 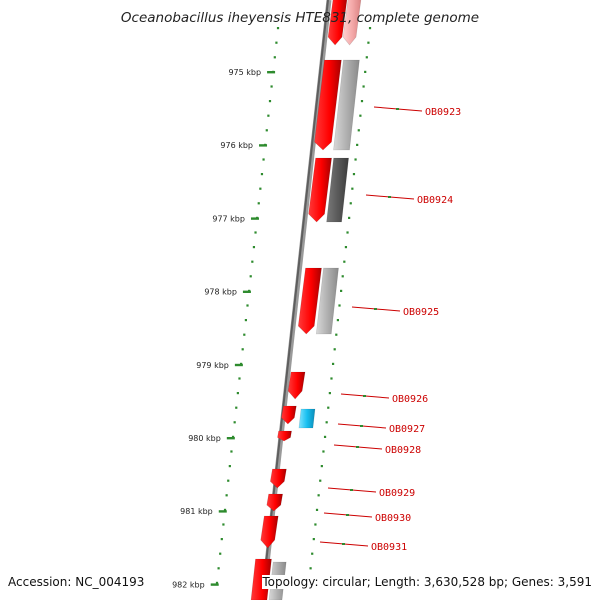 I want to click on scale-tick-label: 979 kbp, so click(x=212, y=365).